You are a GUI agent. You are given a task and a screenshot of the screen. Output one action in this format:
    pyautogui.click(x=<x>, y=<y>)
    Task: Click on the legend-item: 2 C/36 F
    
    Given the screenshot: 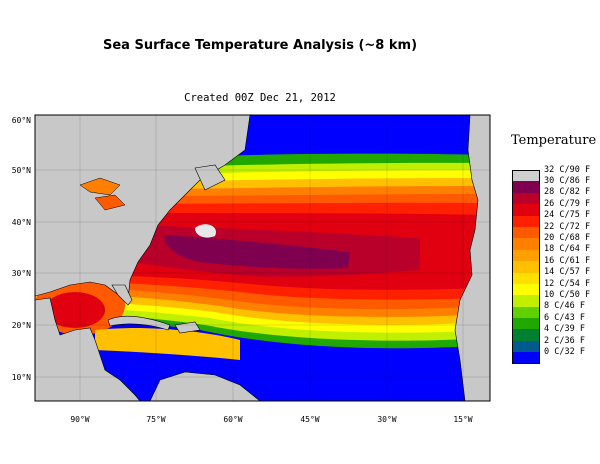 What is the action you would take?
    pyautogui.click(x=551, y=344)
    